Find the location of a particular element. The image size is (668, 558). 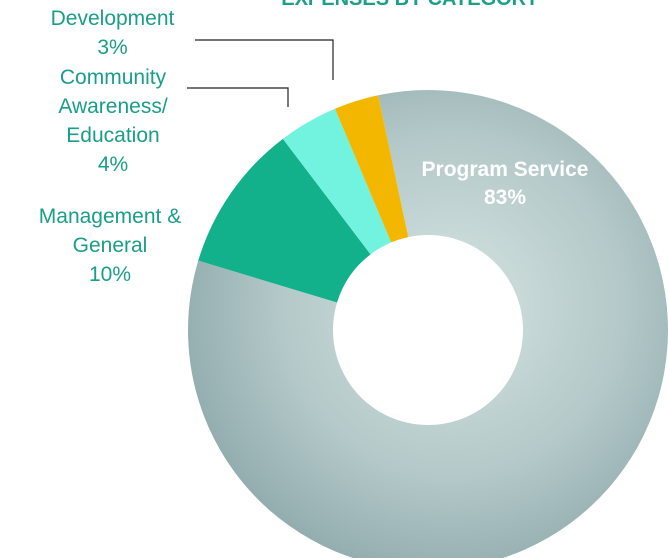

category-label: Development is located at coordinates (112, 18).